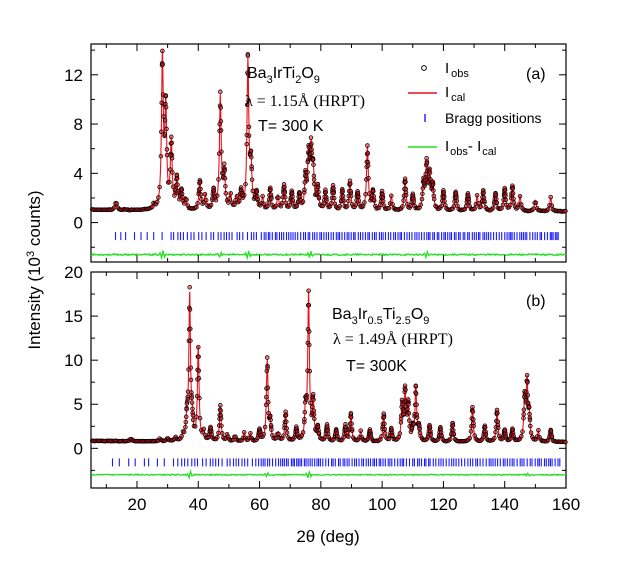  Describe the element at coordinates (283, 75) in the screenshot. I see `panel-a-formula: Ba3IrTi2O9` at that location.